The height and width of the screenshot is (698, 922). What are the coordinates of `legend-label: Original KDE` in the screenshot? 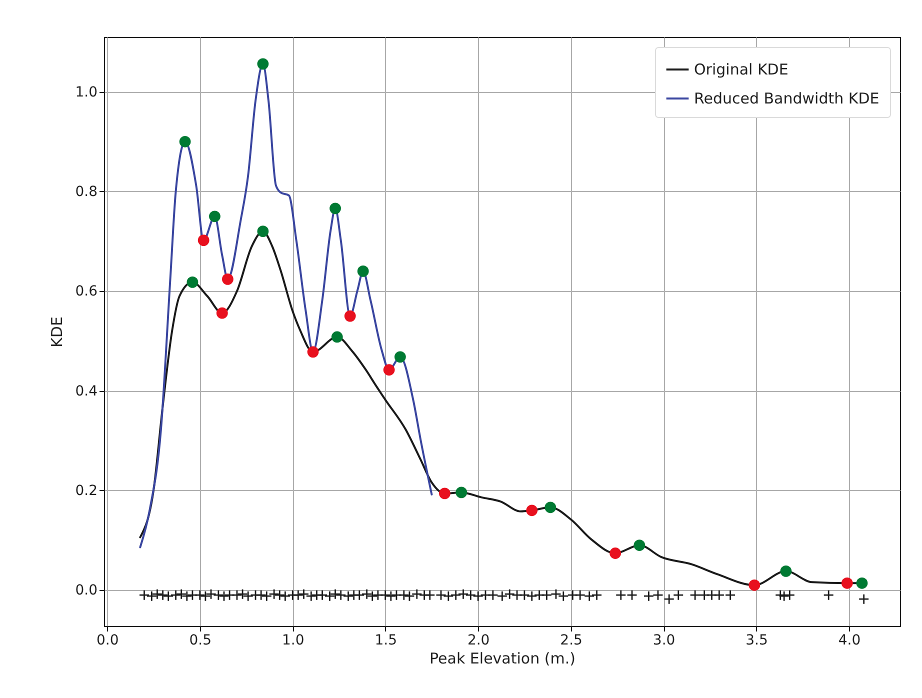 It's located at (741, 69).